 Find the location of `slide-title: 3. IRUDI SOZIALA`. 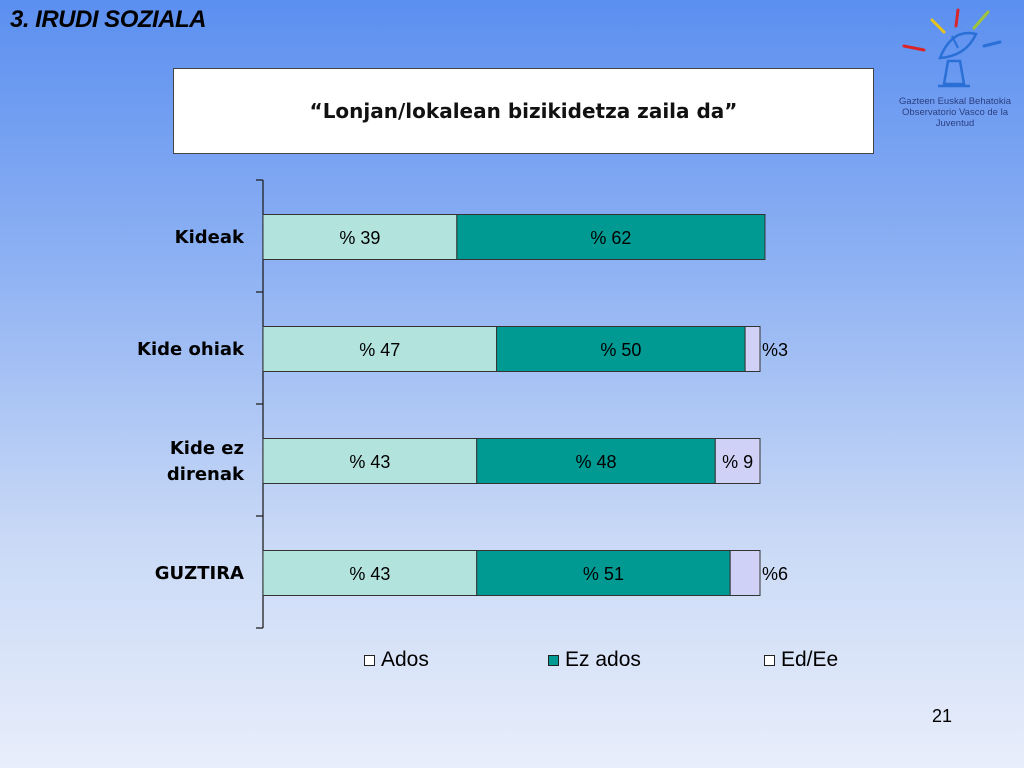

slide-title: 3. IRUDI SOZIALA is located at coordinates (108, 19).